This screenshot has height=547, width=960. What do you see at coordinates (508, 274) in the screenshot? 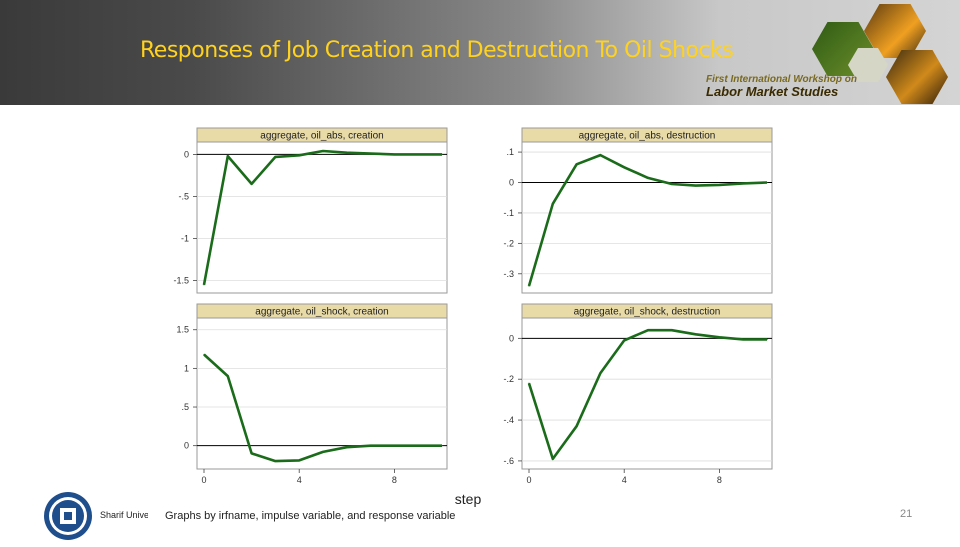
I see `y-tick-label: -.3` at bounding box center [508, 274].